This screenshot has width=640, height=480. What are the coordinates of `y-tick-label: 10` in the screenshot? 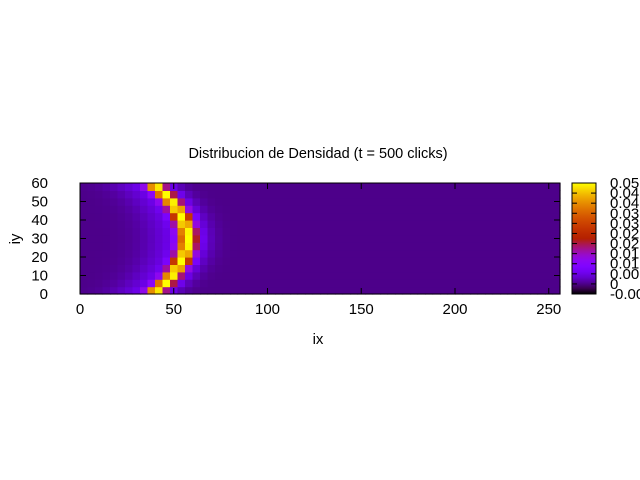 It's located at (39, 276).